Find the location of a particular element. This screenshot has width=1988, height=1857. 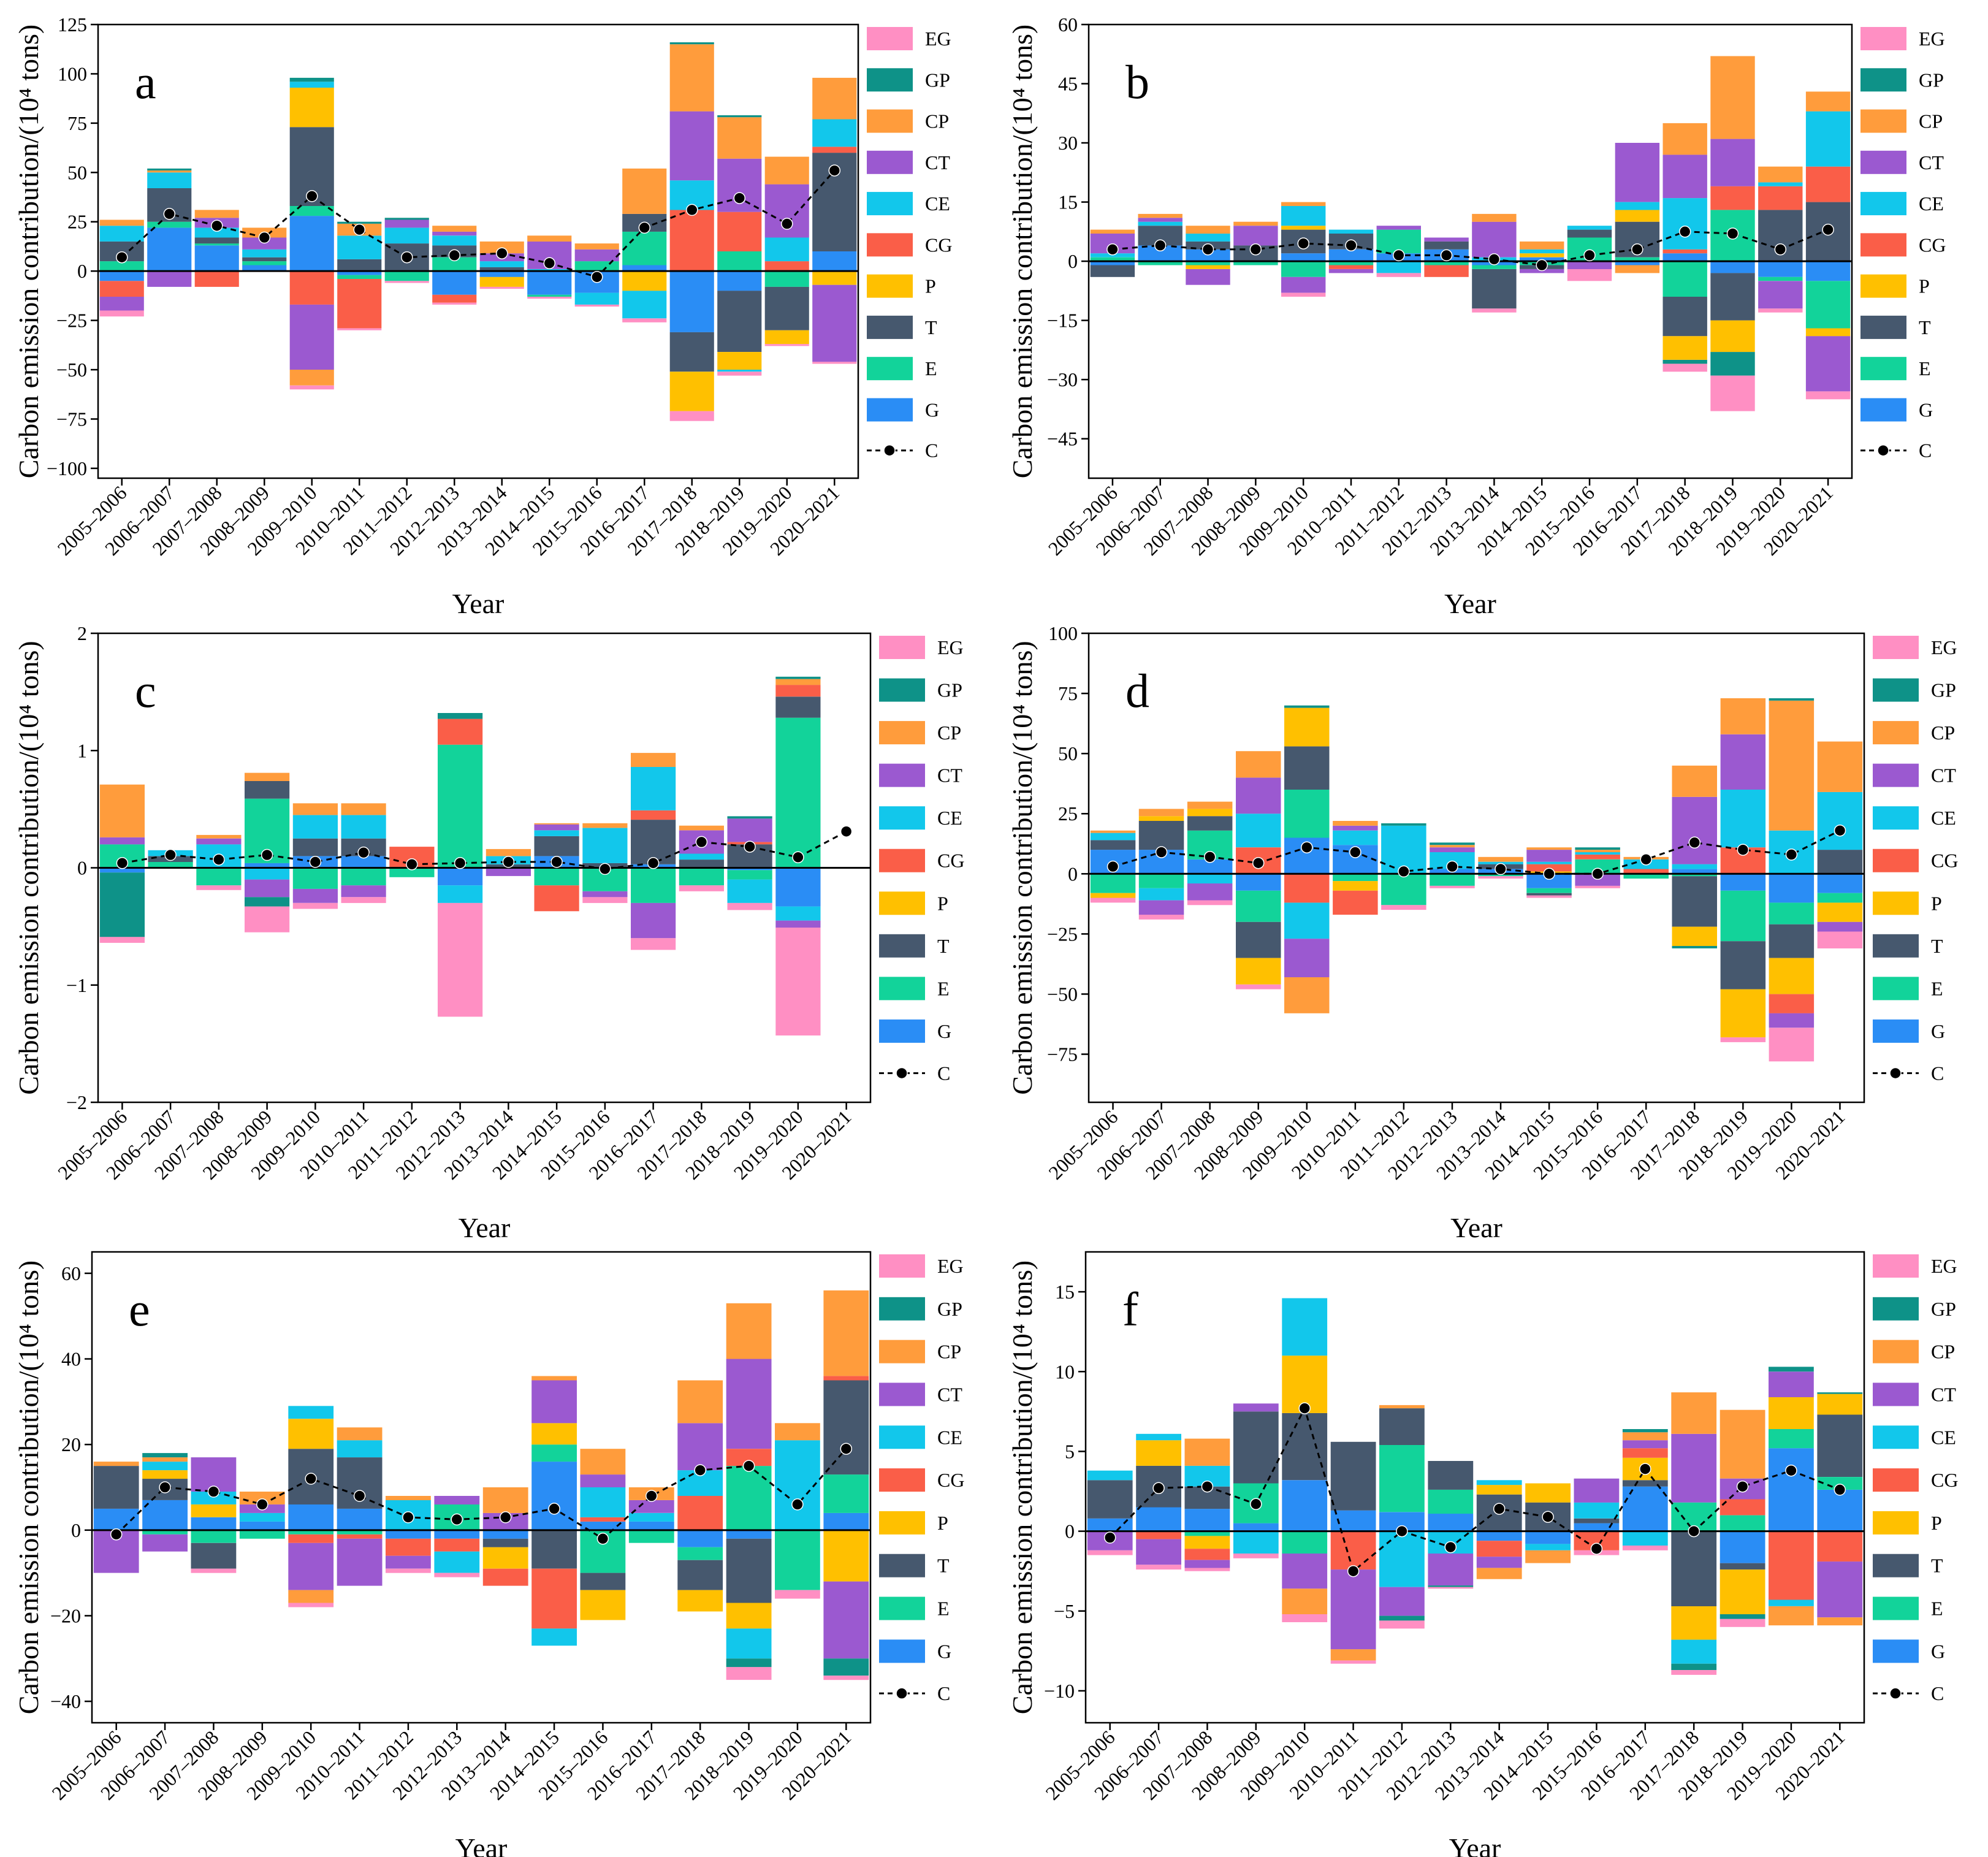

legend-swatch-e-p is located at coordinates (902, 1523).